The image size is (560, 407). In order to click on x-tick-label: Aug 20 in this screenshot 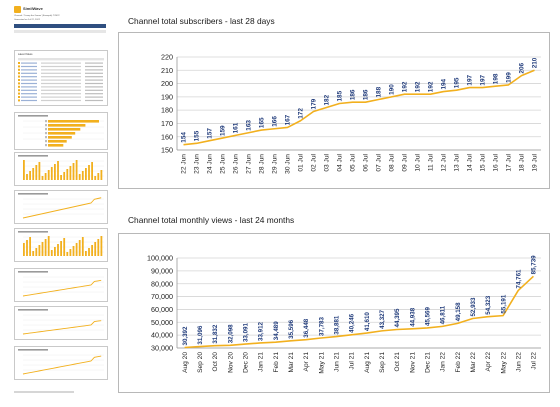, I will do `click(185, 362)`.